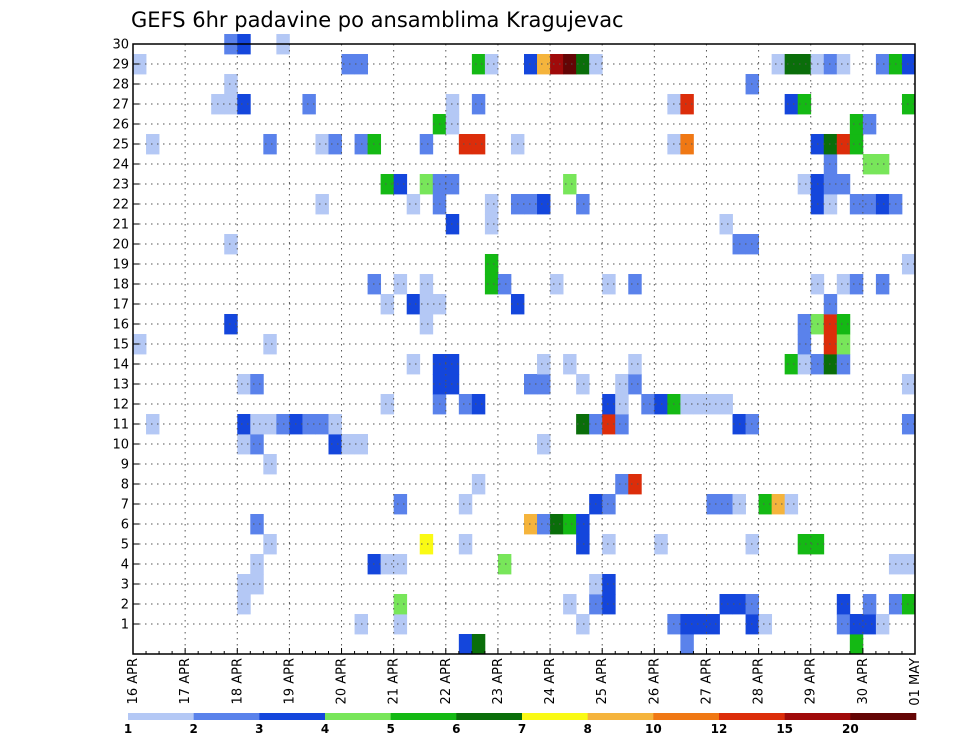 The height and width of the screenshot is (742, 960). What do you see at coordinates (120, 365) in the screenshot?
I see `y-tick-label: 14` at bounding box center [120, 365].